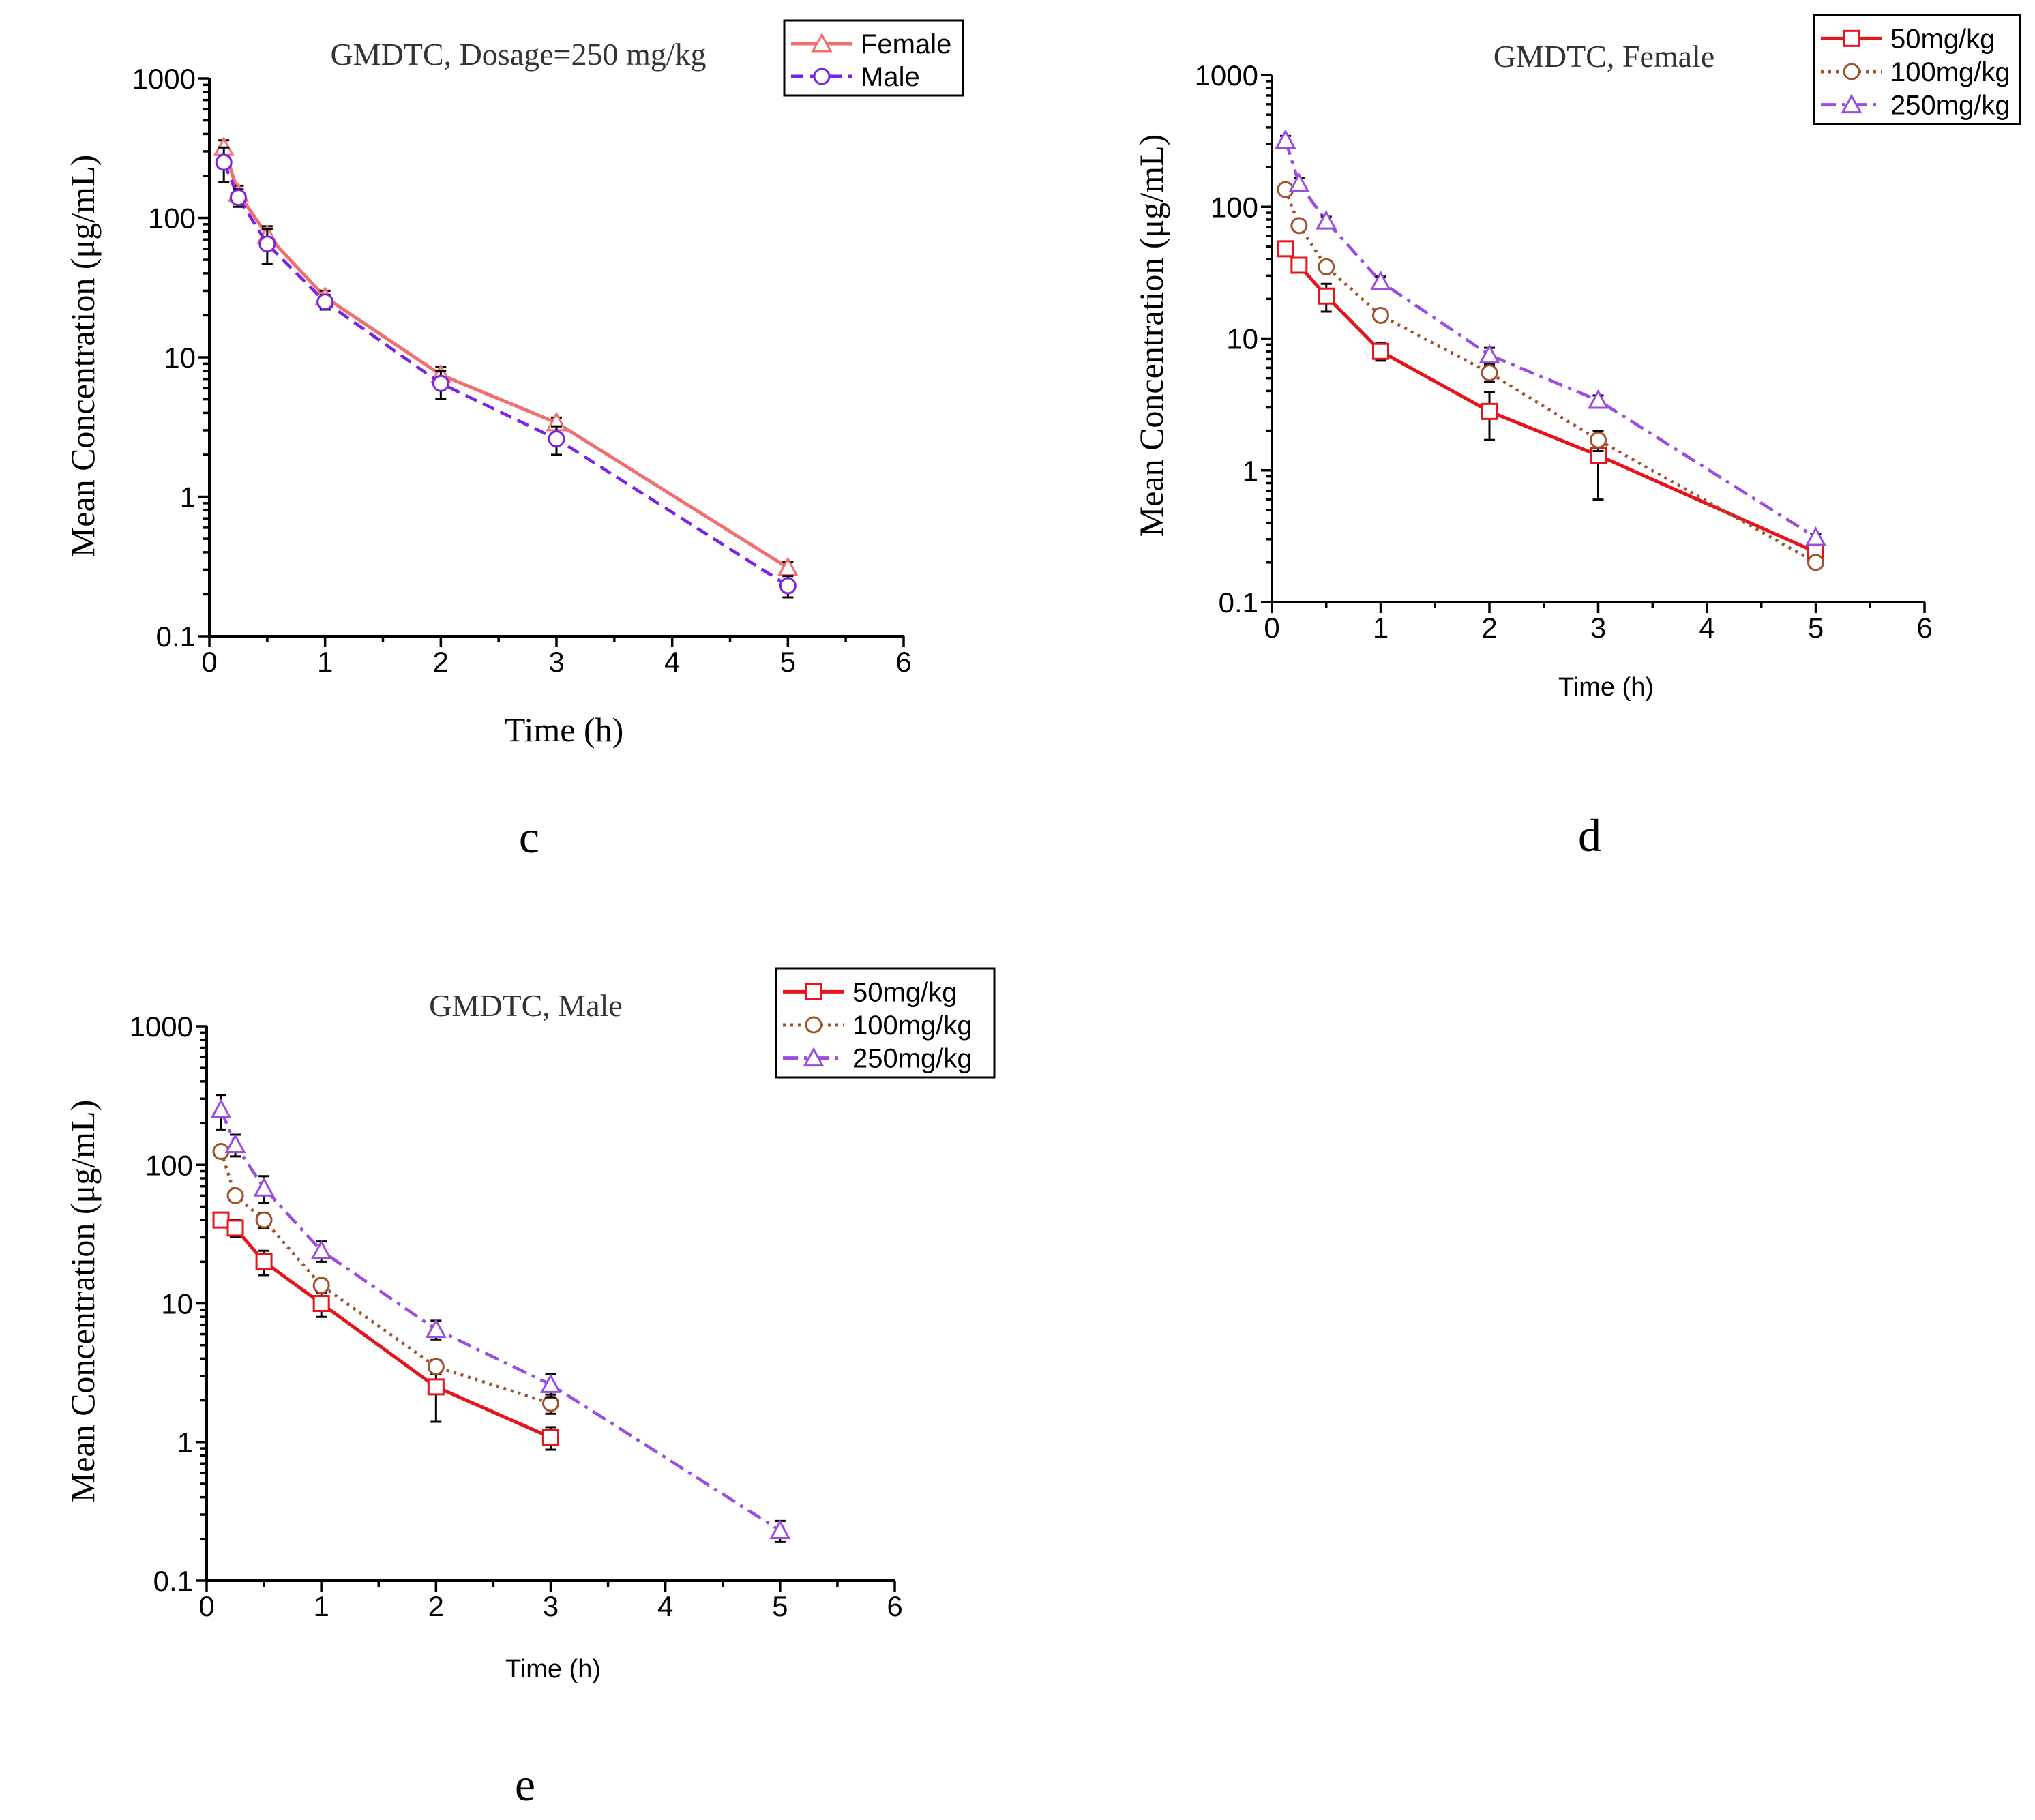  I want to click on chart-d-xlabel: Time (h), so click(1606, 687).